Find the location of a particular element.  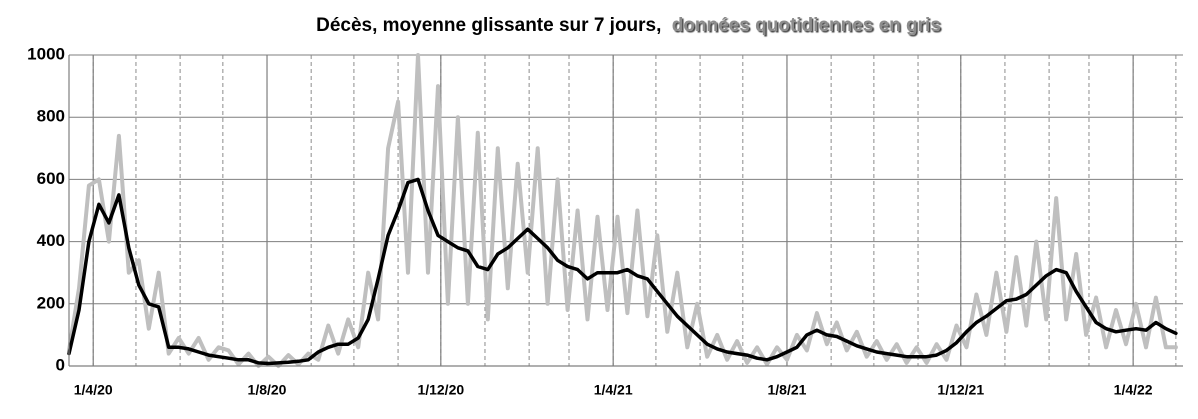

x-tick-label: 1/4/22 is located at coordinates (1133, 390).